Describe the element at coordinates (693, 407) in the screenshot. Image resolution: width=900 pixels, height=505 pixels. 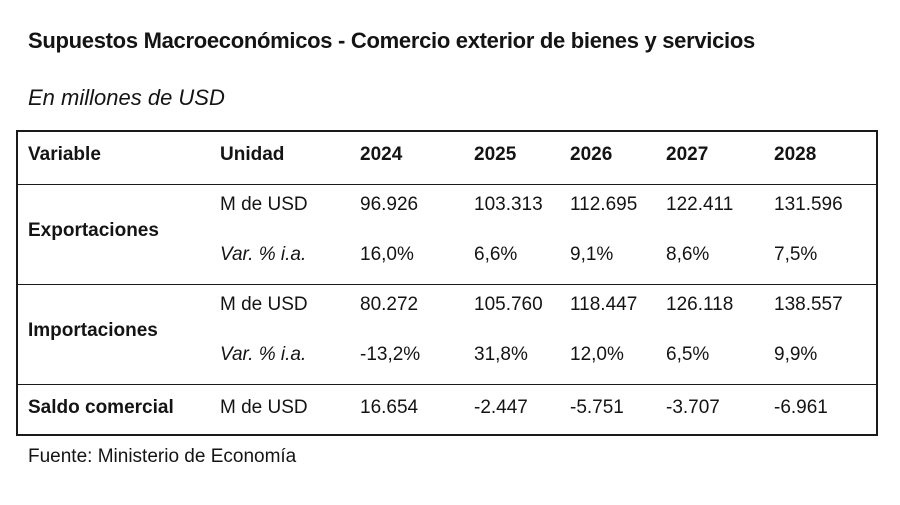
I see `value-cell: -3.707` at that location.